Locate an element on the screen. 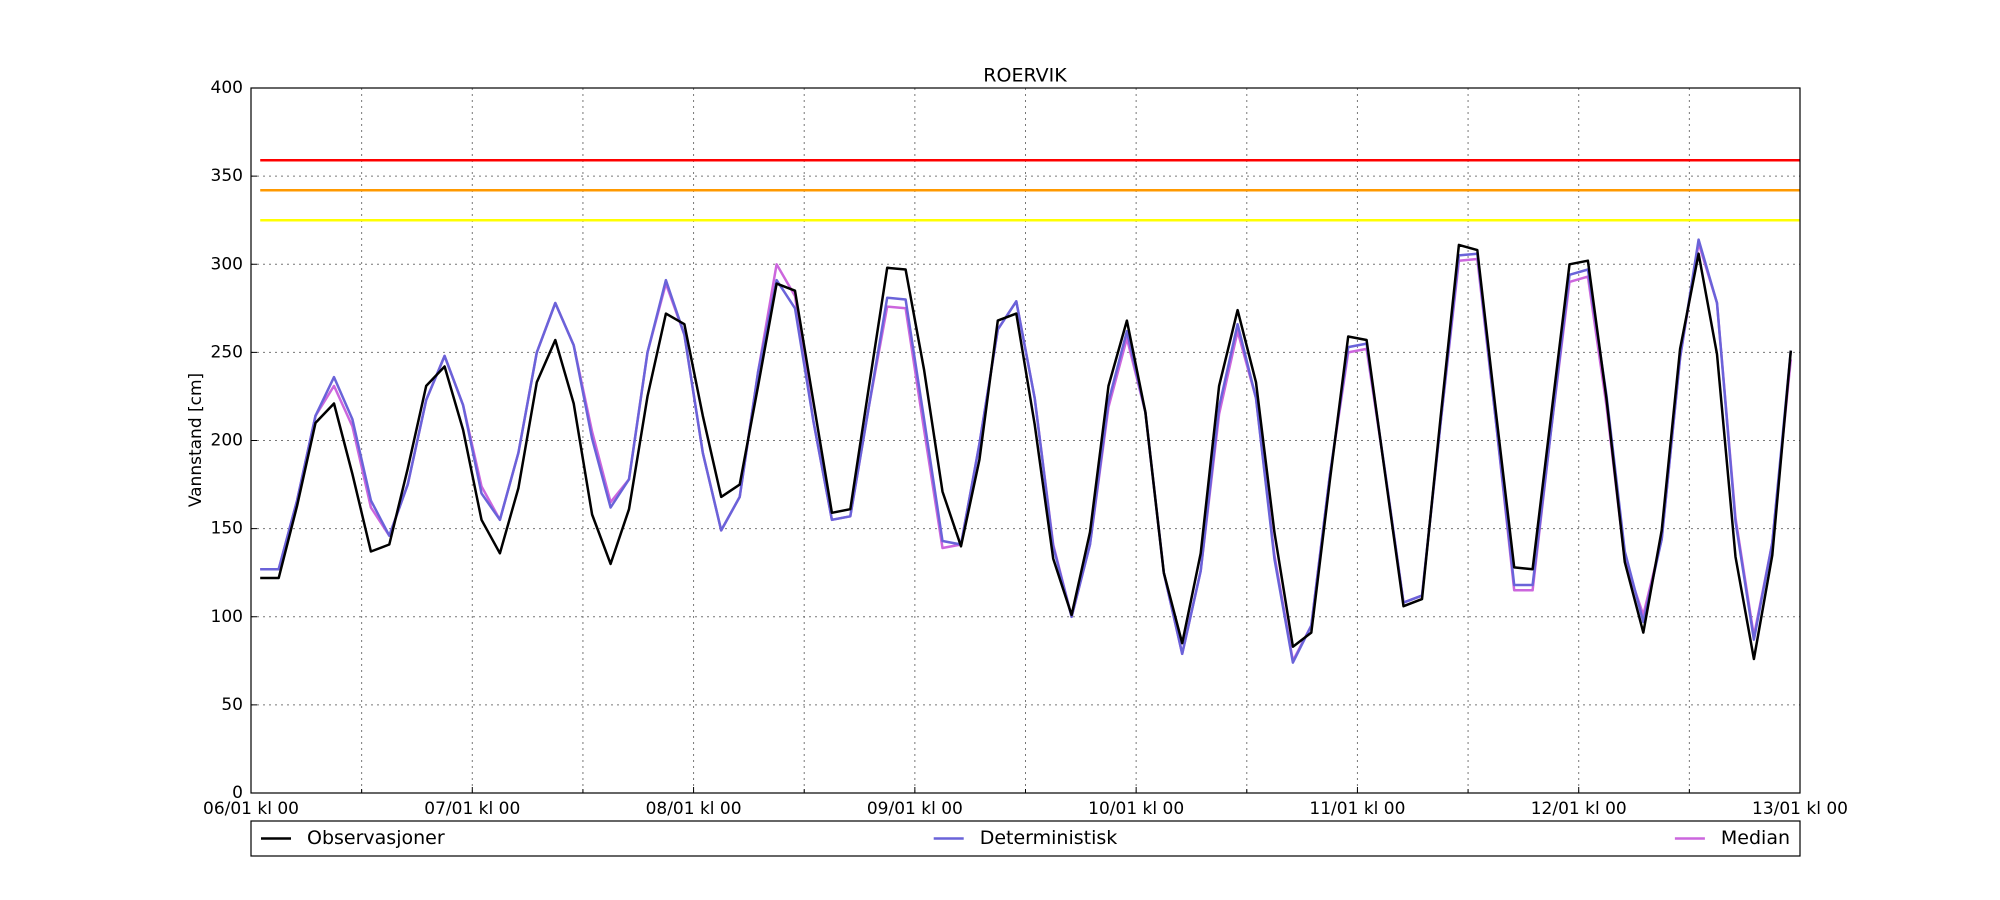 Image resolution: width=2000 pixels, height=900 pixels. x-tick-label: 09/01 kl 00 is located at coordinates (915, 809).